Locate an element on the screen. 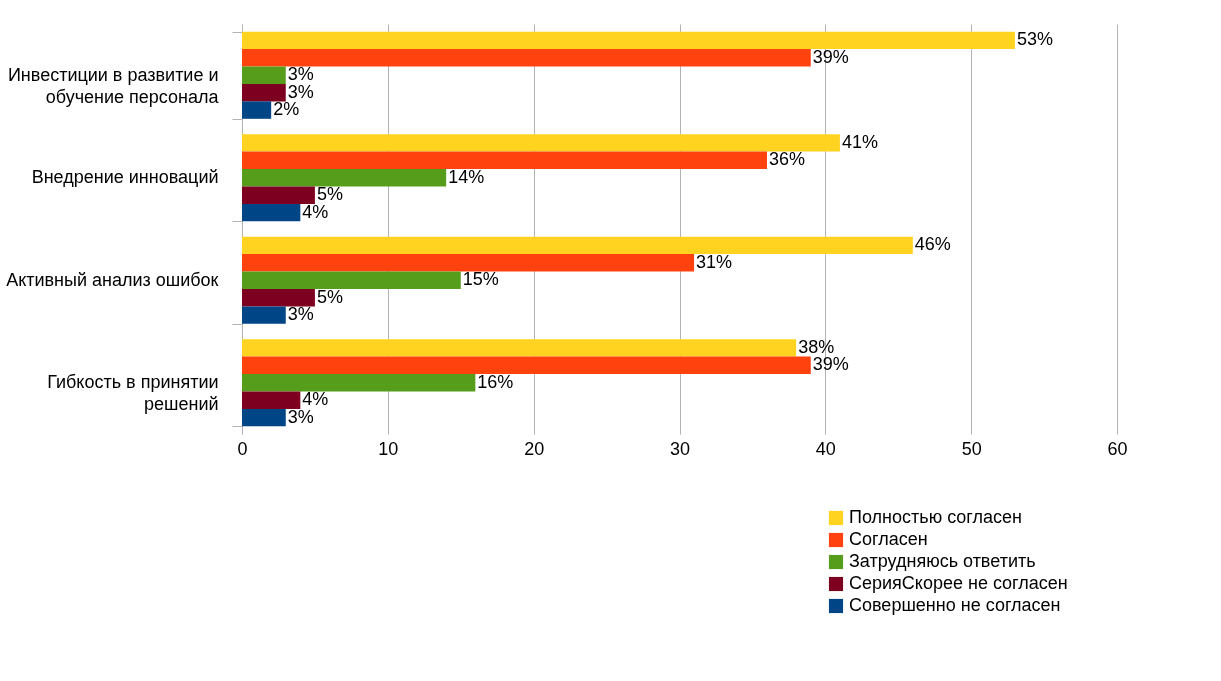  x-tick-label: 60 is located at coordinates (1117, 448).